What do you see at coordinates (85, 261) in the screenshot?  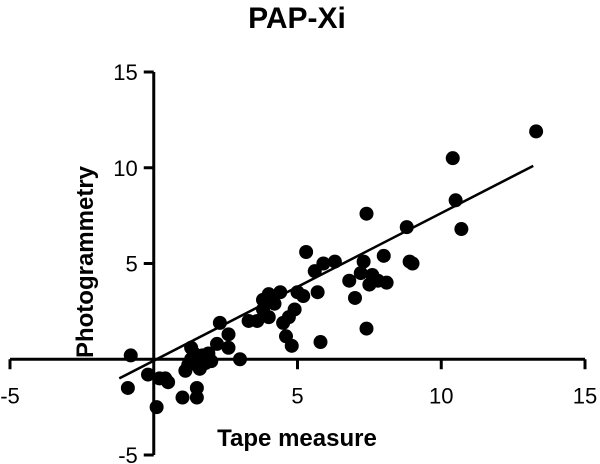 I see `y-axis-label: Photogrammetry` at bounding box center [85, 261].